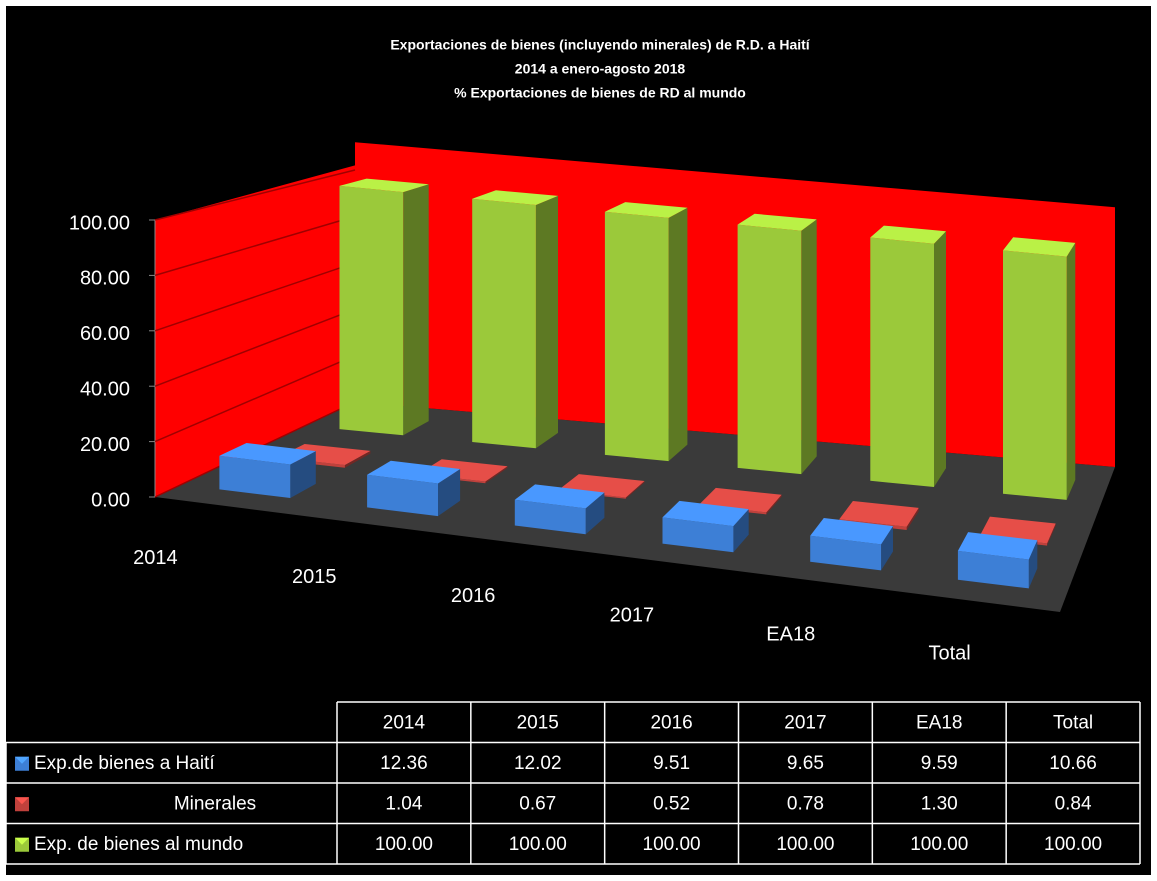 Image resolution: width=1157 pixels, height=881 pixels. I want to click on table-value: 0.84, so click(1073, 803).